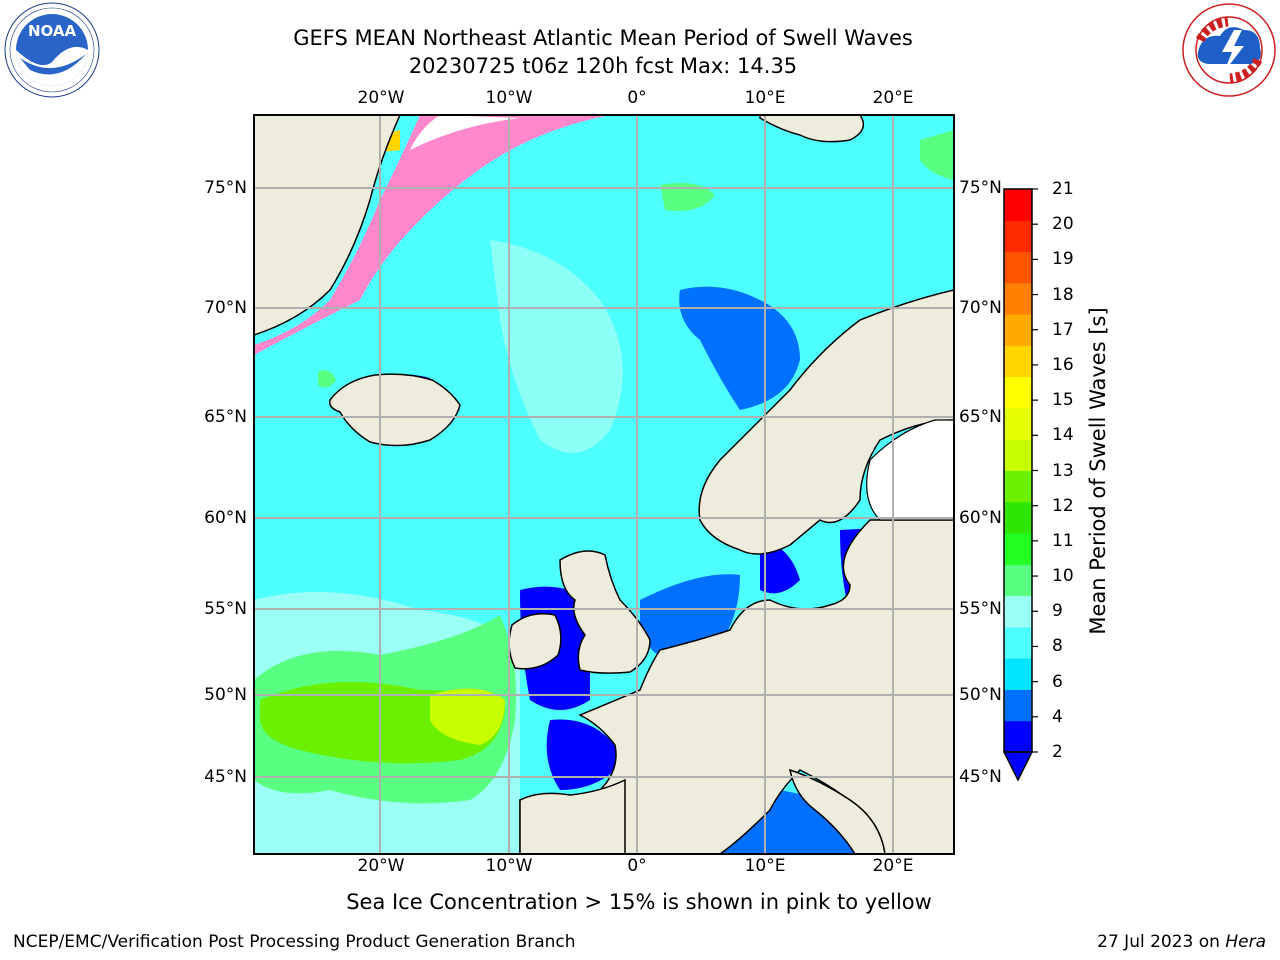 The image size is (1280, 960). Describe the element at coordinates (603, 66) in the screenshot. I see `chart-subtitle: 20230725 t06z 120h fcst Max: 14.35` at that location.